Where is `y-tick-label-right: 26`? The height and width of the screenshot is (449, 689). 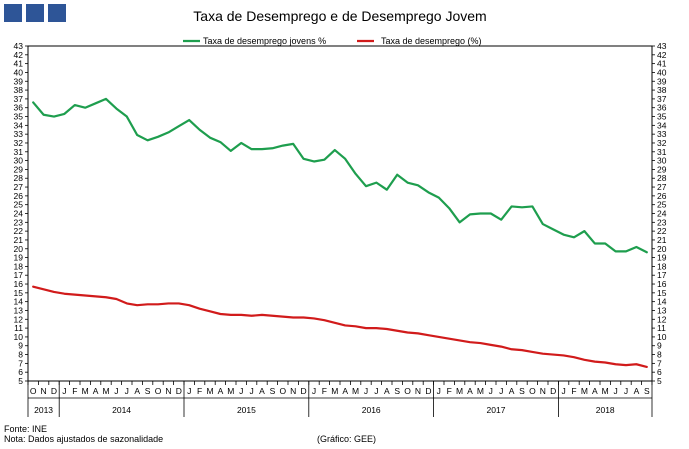
y-tick-label-right: 26 is located at coordinates (662, 196).